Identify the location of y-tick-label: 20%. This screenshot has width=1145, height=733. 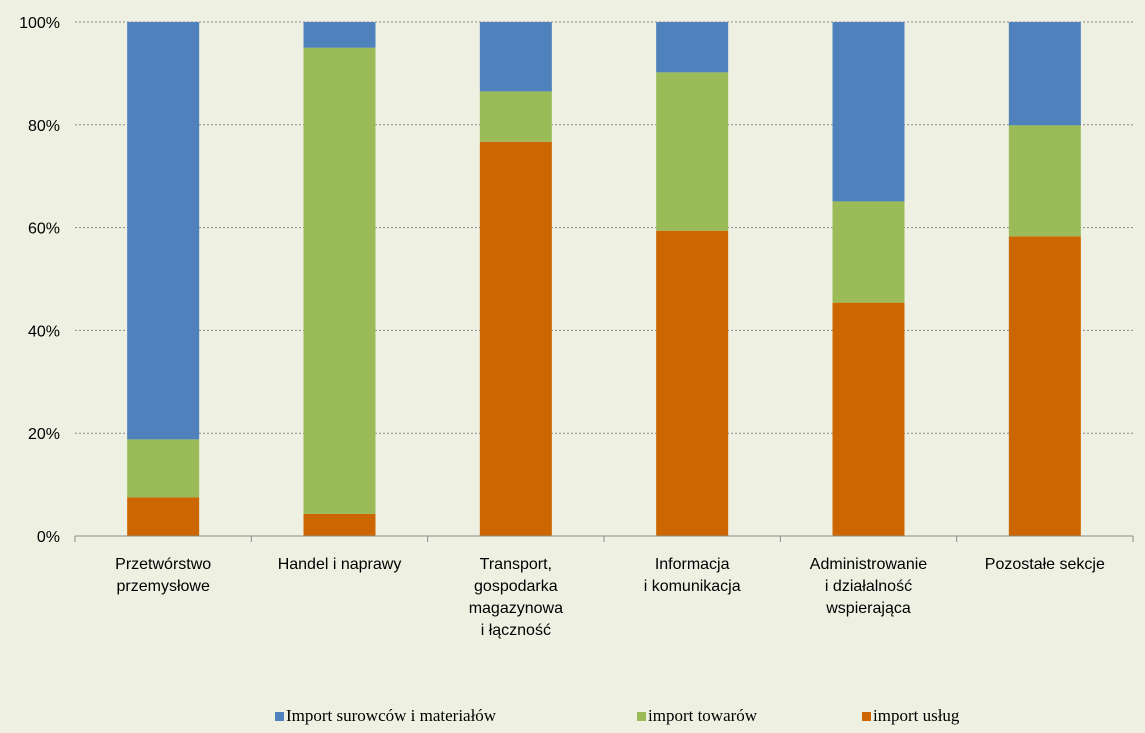
(44, 434).